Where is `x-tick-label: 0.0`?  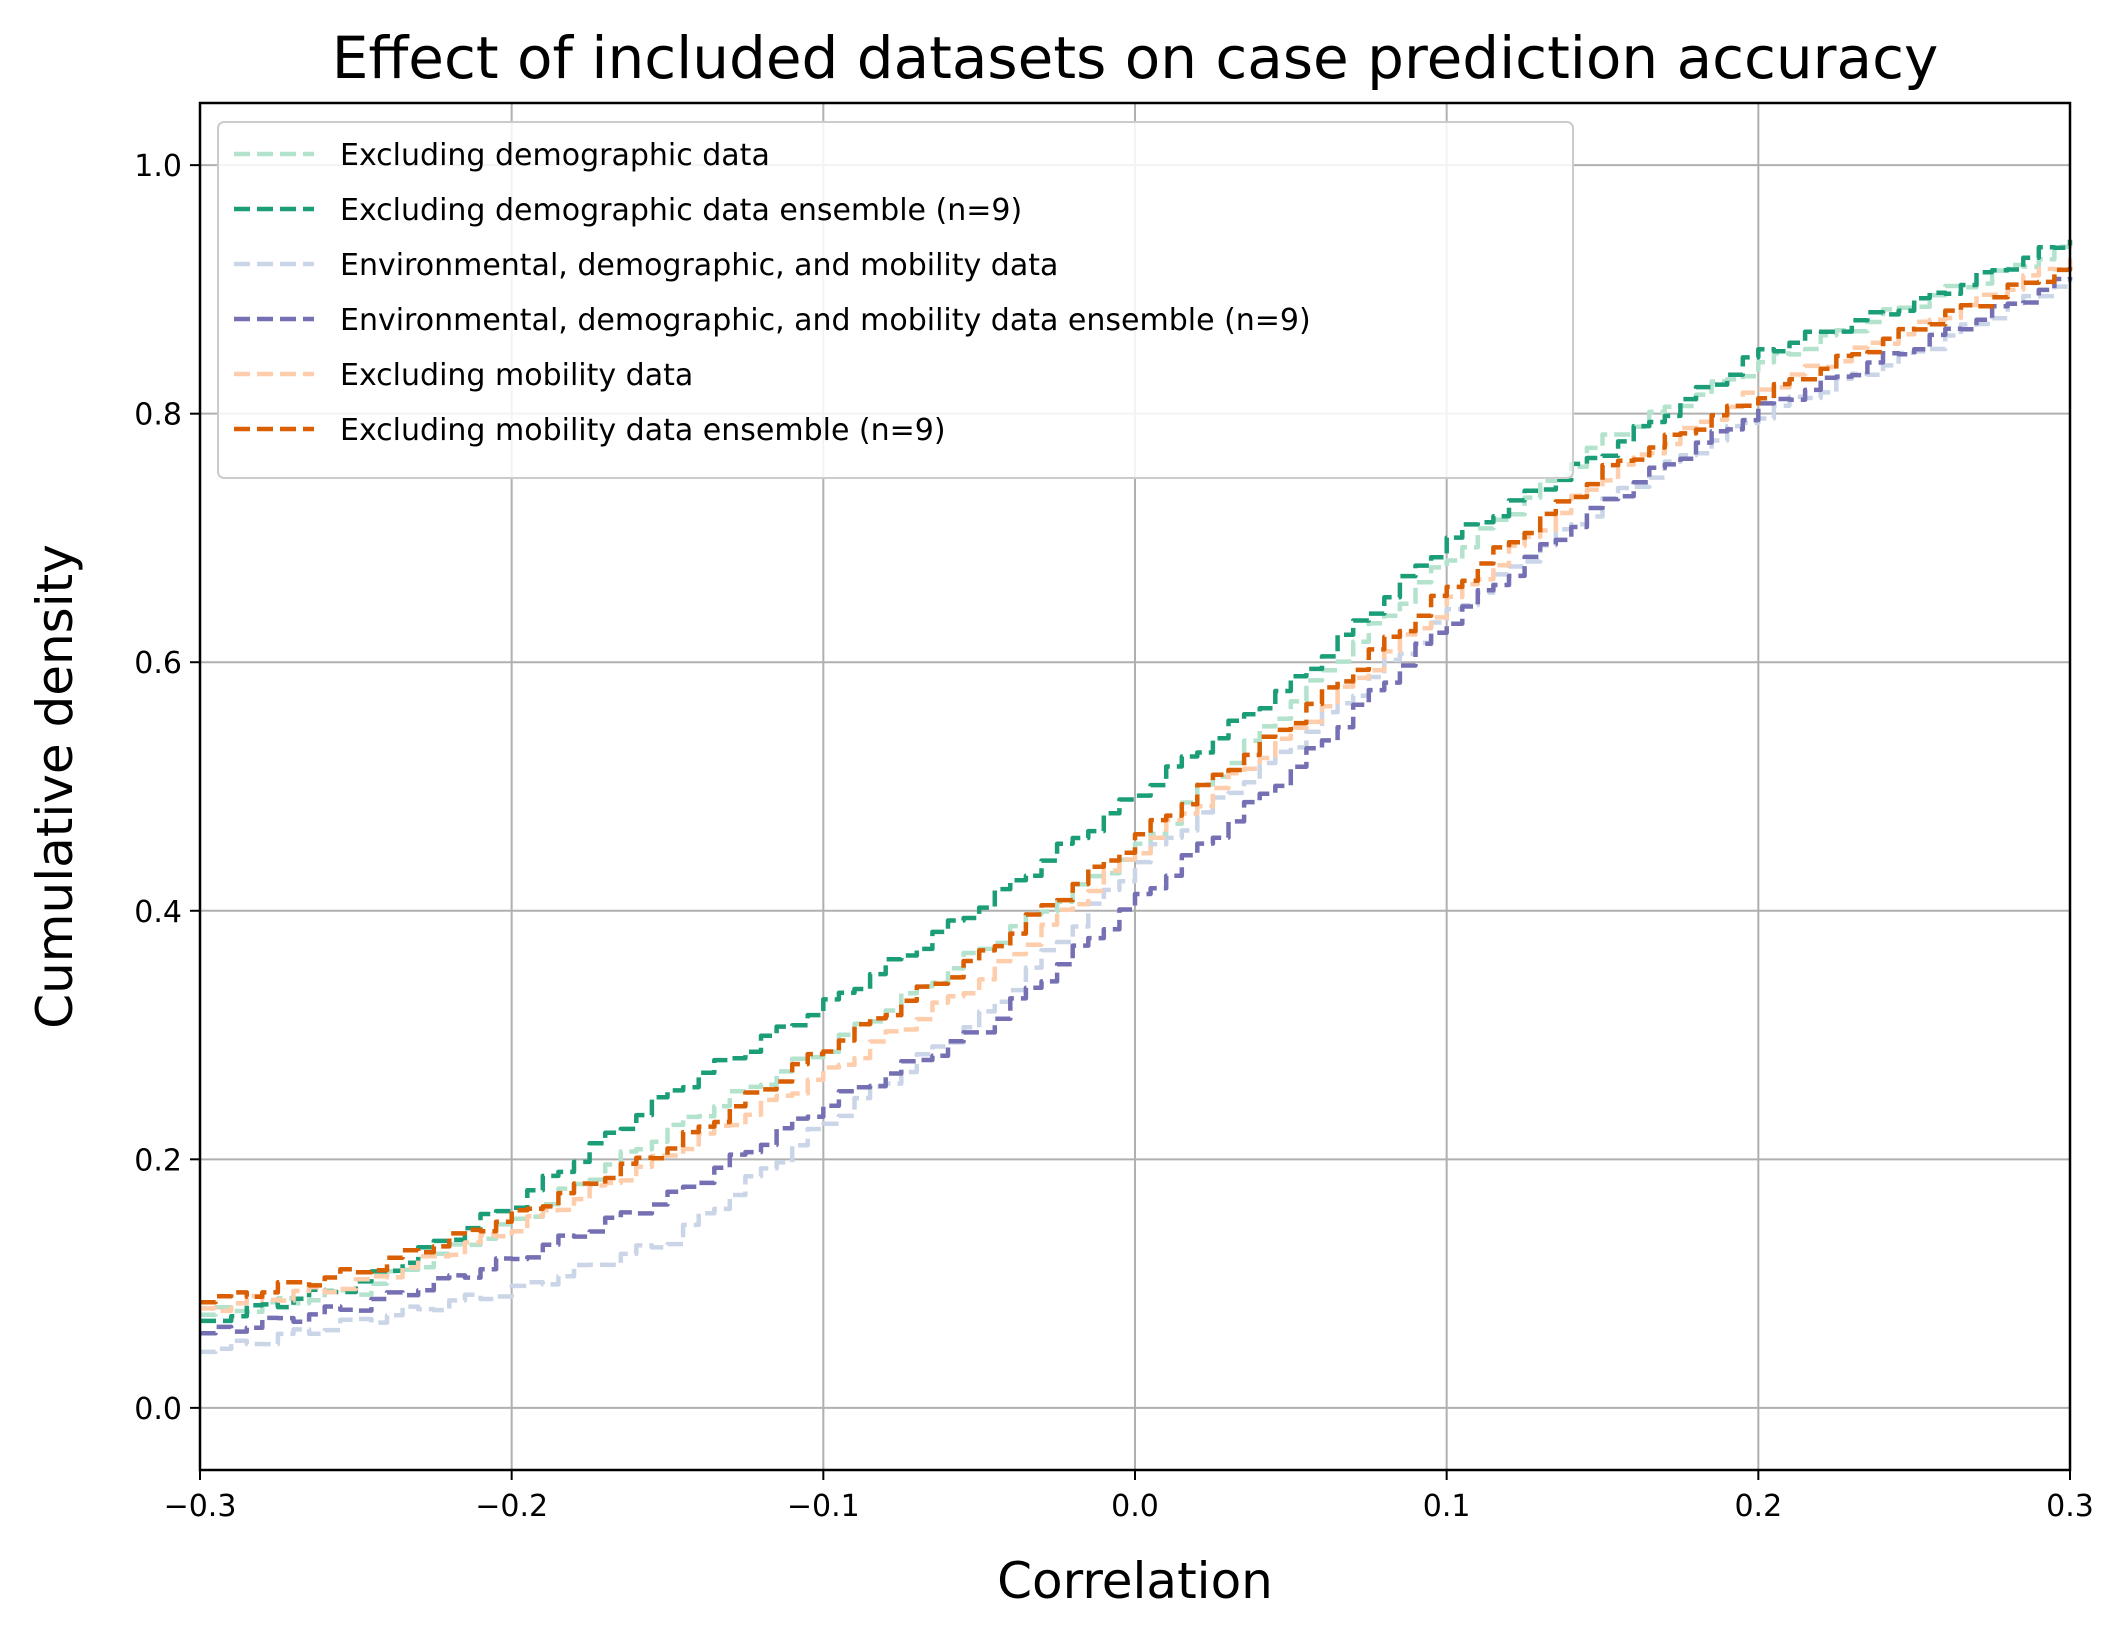 x-tick-label: 0.0 is located at coordinates (1135, 1506).